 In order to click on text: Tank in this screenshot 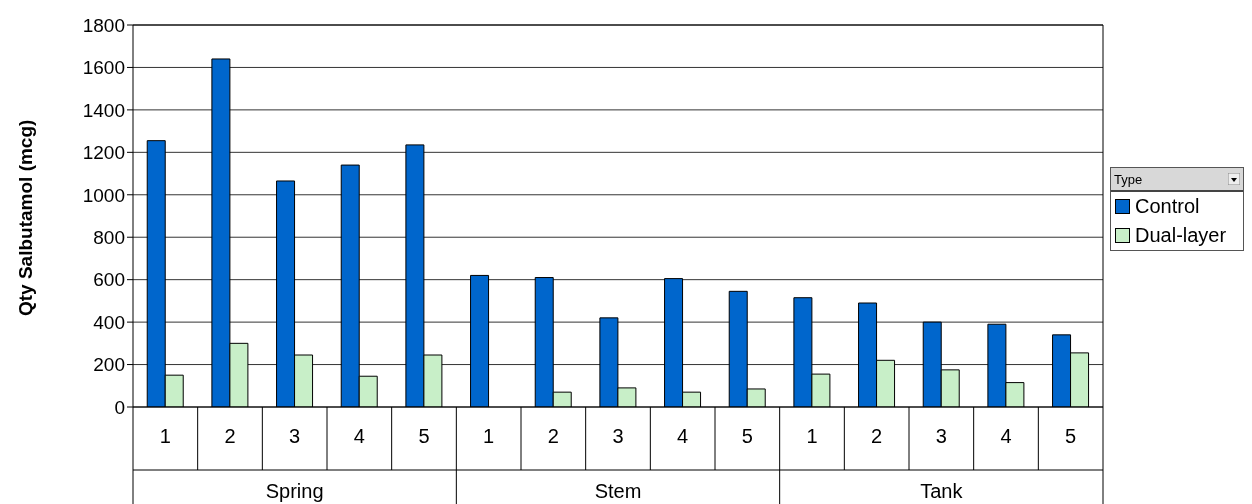, I will do `click(942, 491)`.